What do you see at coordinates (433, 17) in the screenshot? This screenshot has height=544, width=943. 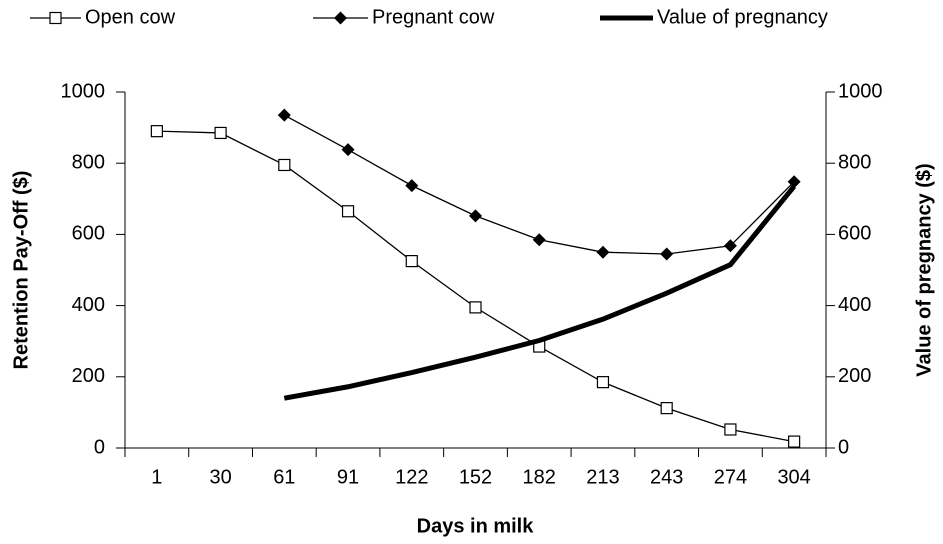 I see `legend-label: Pregnant cow` at bounding box center [433, 17].